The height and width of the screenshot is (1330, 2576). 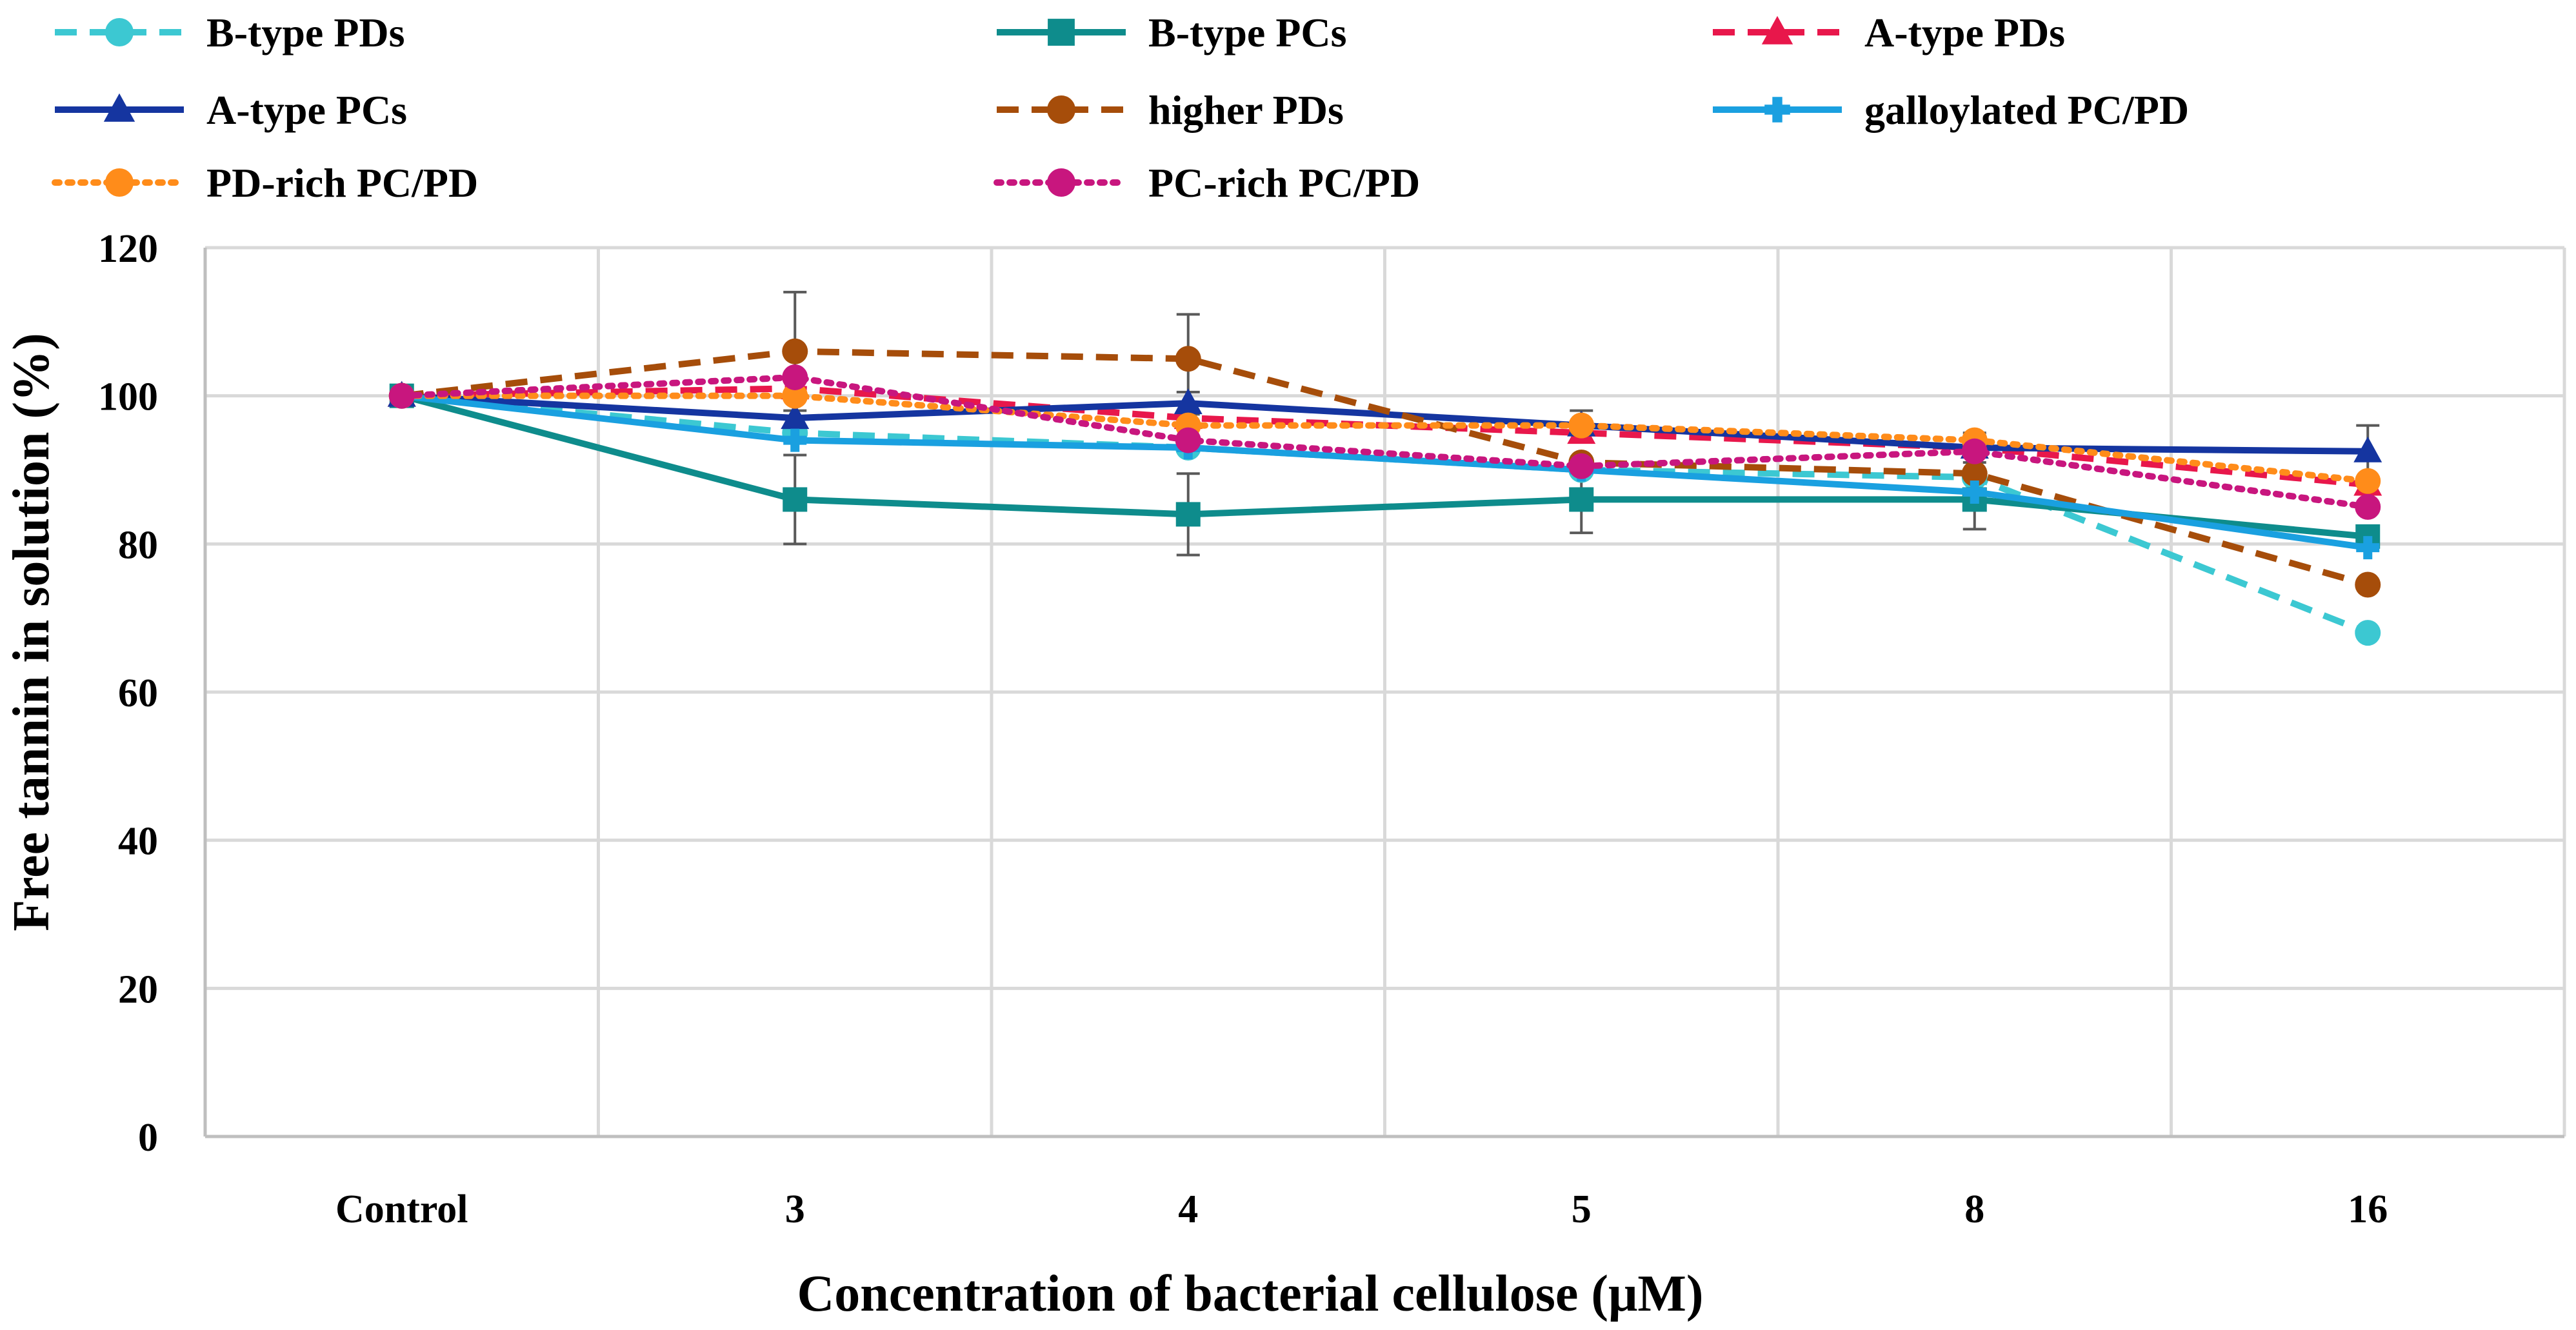 What do you see at coordinates (128, 249) in the screenshot?
I see `y-tick-label: 120` at bounding box center [128, 249].